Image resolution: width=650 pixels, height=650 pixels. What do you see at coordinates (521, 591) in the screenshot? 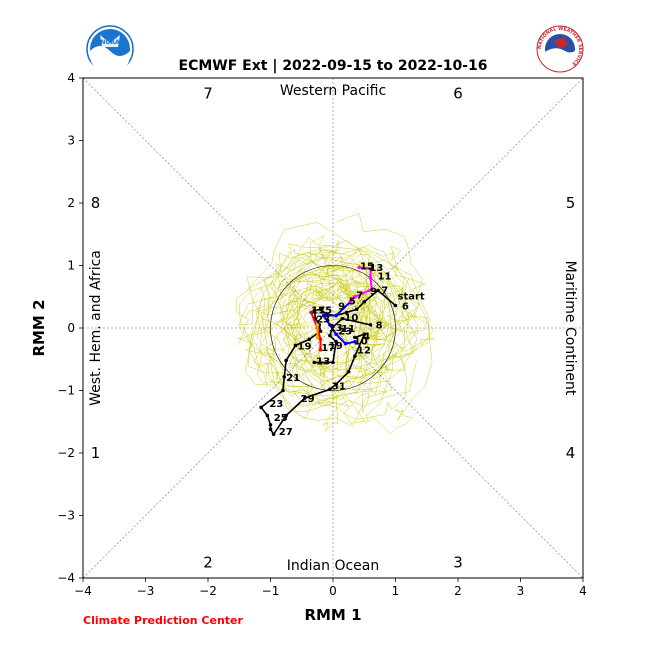
I see `x-tick-label: 3` at bounding box center [521, 591].